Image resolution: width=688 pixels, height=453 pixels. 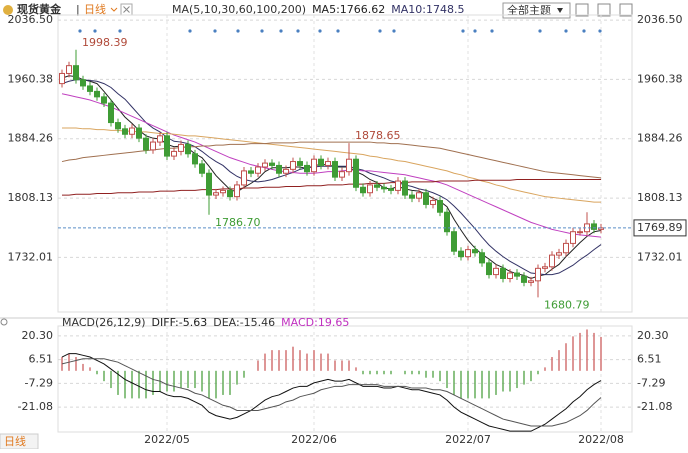 What do you see at coordinates (660, 256) in the screenshot?
I see `y-tick-label-right: 1732.01` at bounding box center [660, 256].